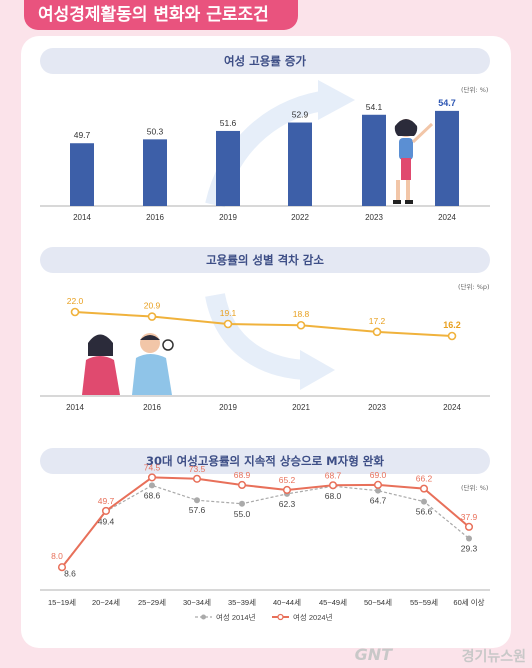  What do you see at coordinates (378, 475) in the screenshot?
I see `age-value-label: 69.0` at bounding box center [378, 475].